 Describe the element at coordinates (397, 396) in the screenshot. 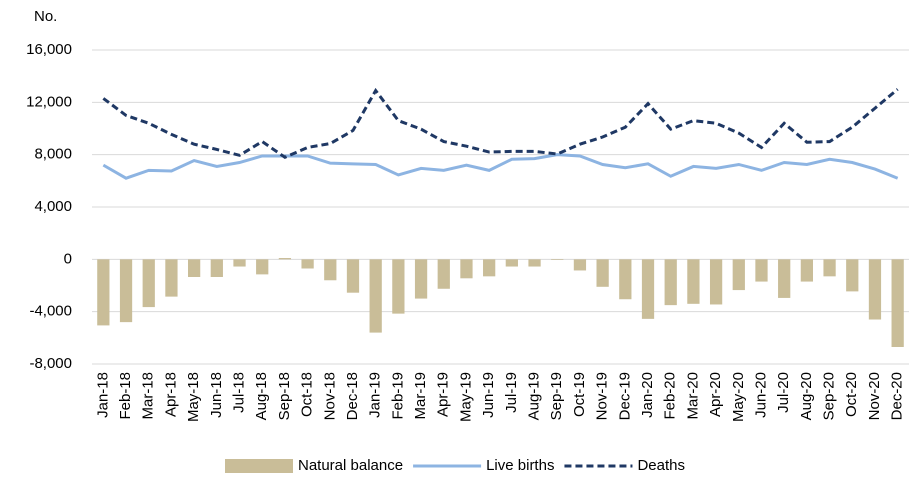

I see `x-tick-label: Feb-19` at that location.